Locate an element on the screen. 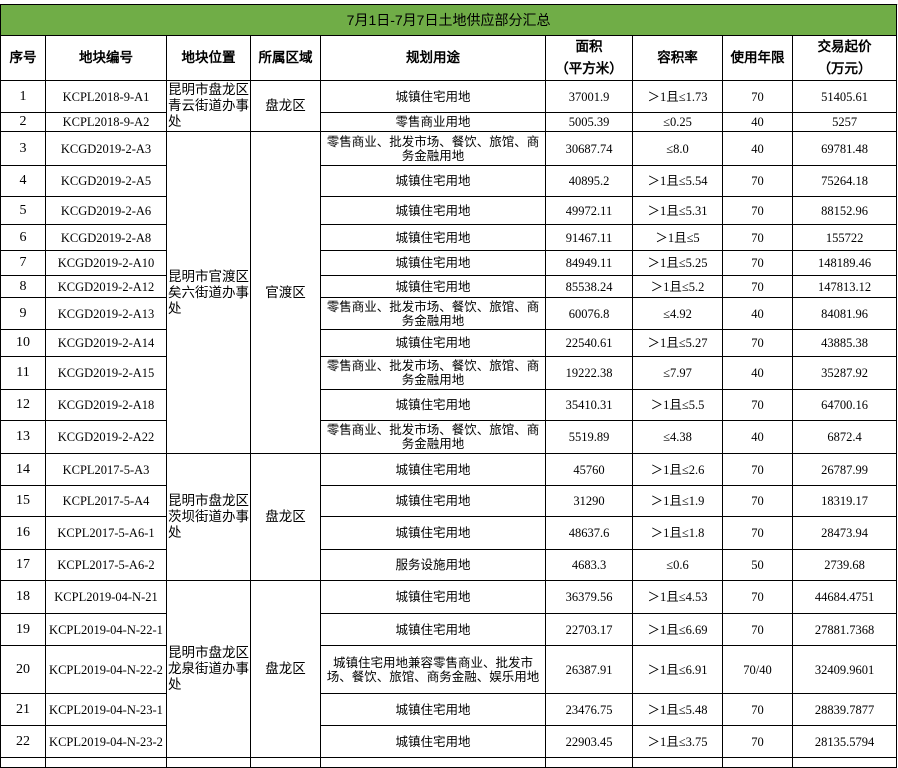 The image size is (898, 768). cell-far: ＞1且≤5.27 is located at coordinates (677, 343).